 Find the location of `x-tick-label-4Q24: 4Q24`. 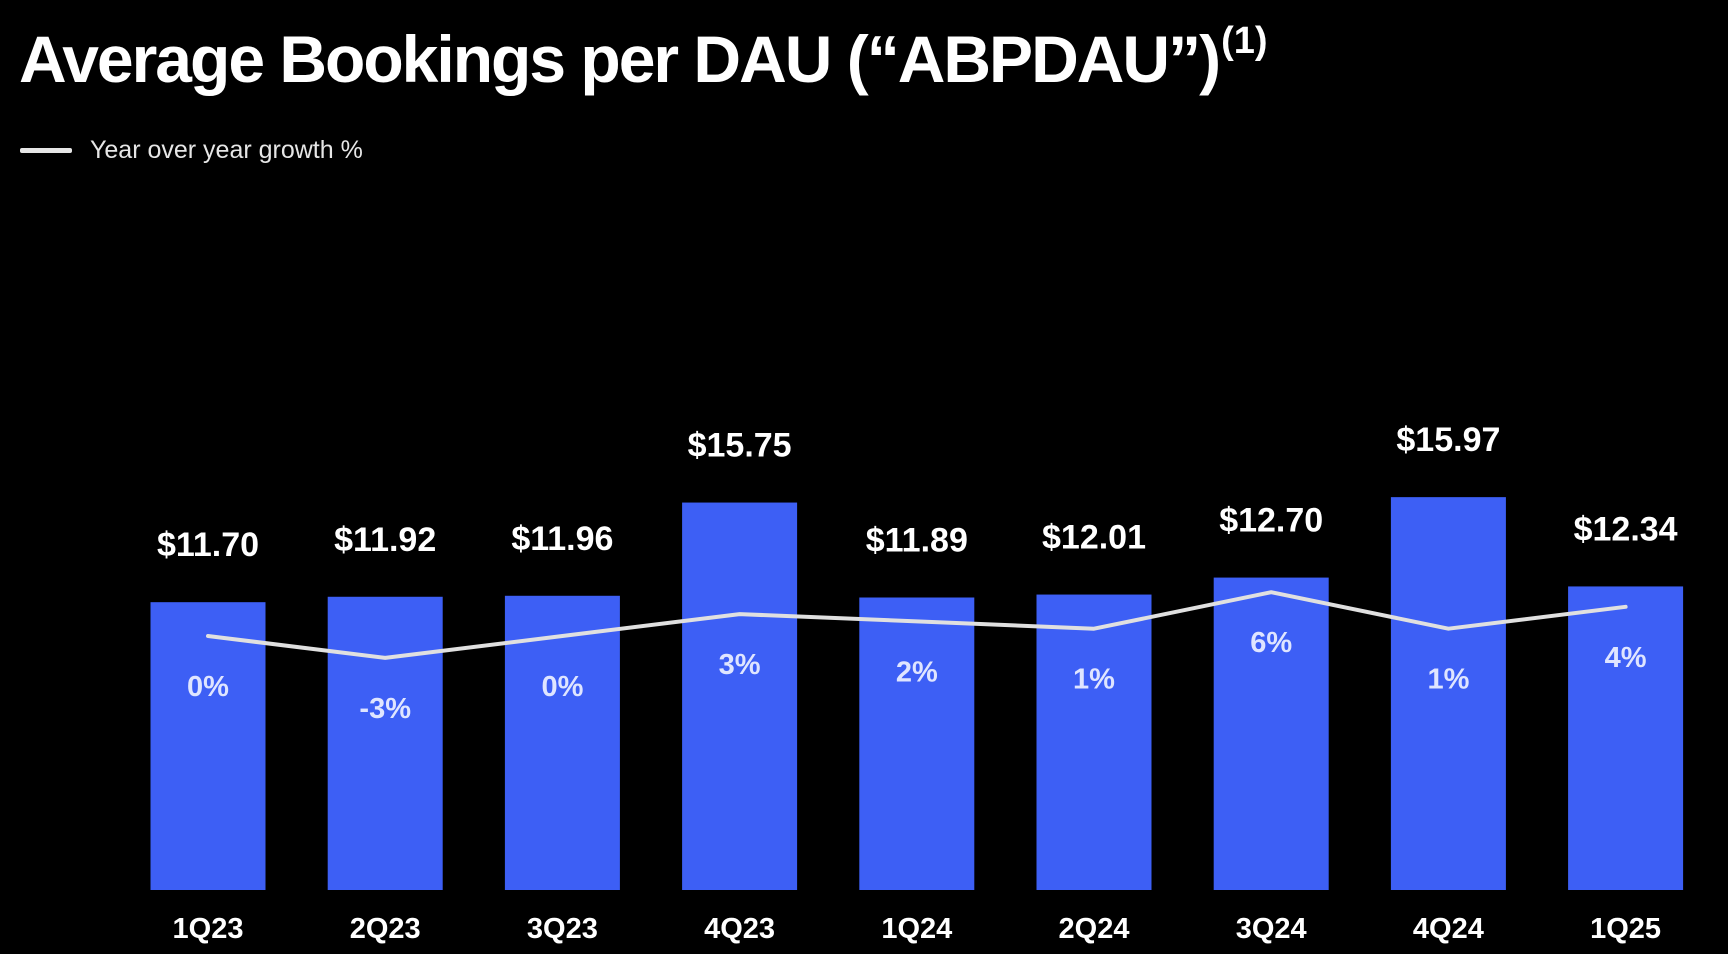

x-tick-label-4Q24: 4Q24 is located at coordinates (1448, 929).